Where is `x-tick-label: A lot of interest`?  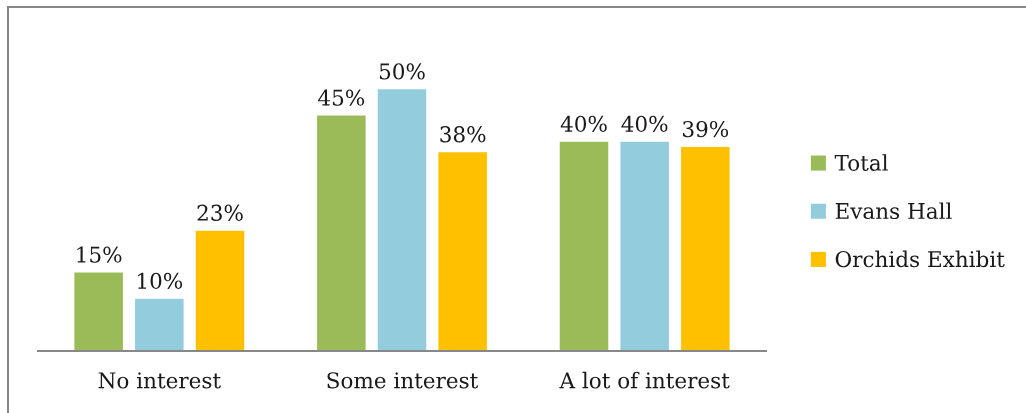
x-tick-label: A lot of interest is located at coordinates (644, 380).